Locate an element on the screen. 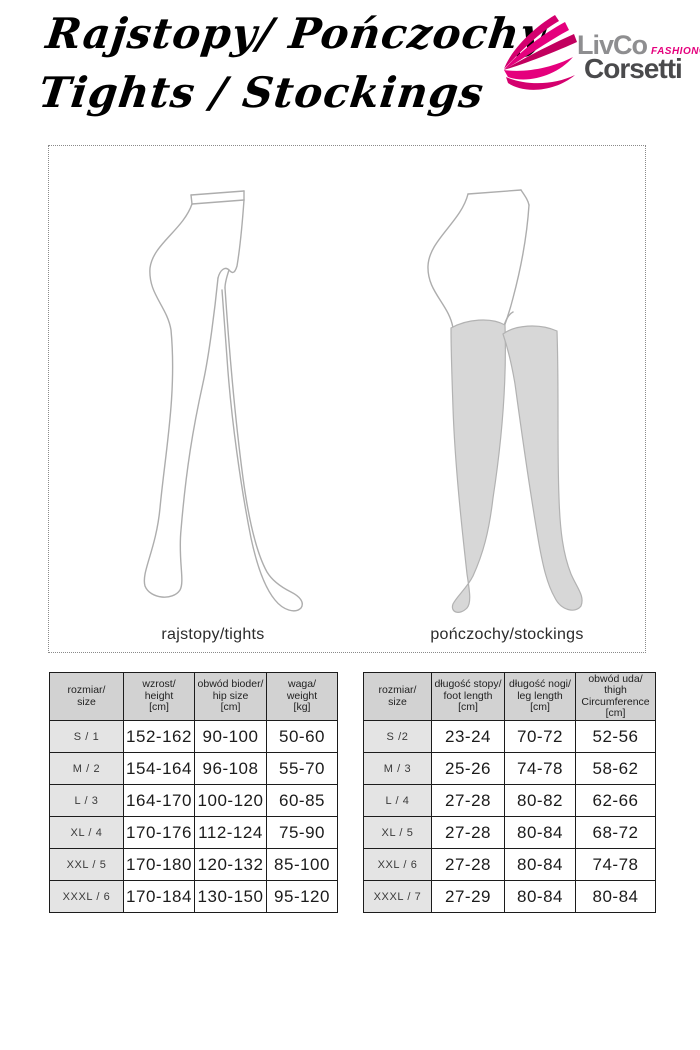 Image resolution: width=700 pixels, height=1050 pixels. table-cell: 75-90 is located at coordinates (302, 832).